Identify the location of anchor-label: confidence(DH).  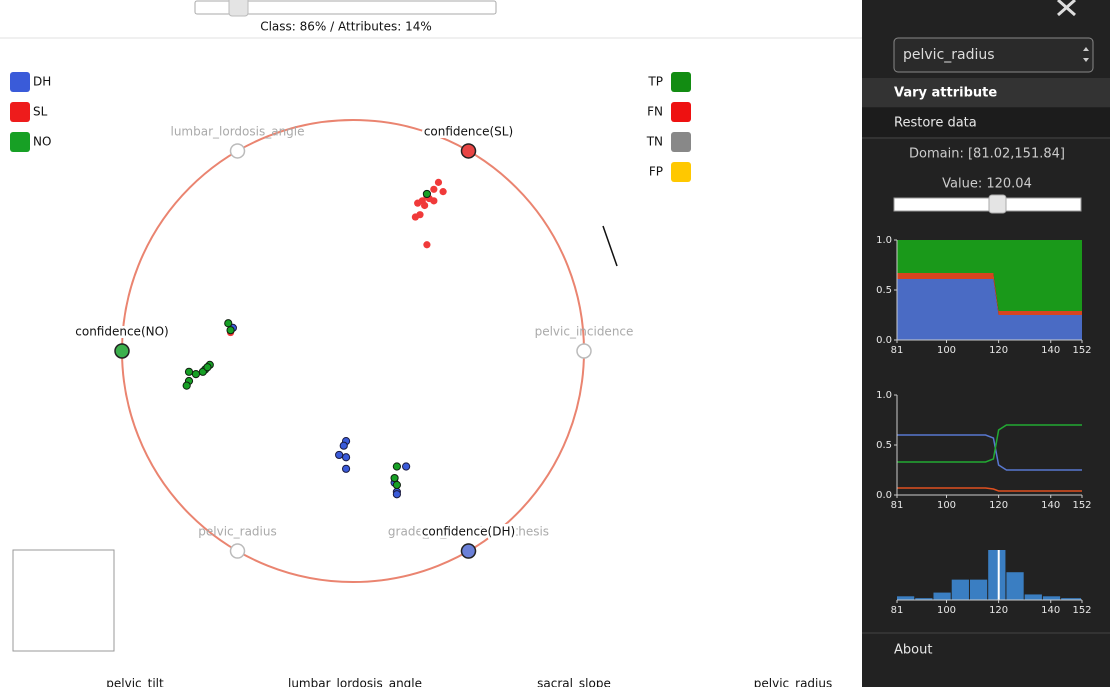
(468, 532).